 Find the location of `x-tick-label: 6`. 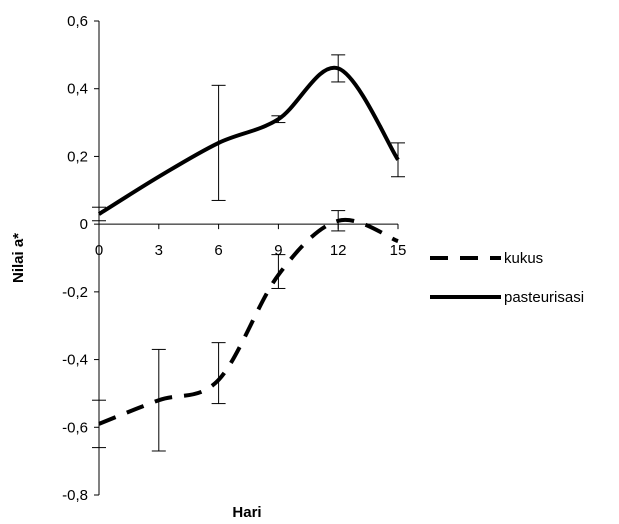

x-tick-label: 6 is located at coordinates (218, 250).